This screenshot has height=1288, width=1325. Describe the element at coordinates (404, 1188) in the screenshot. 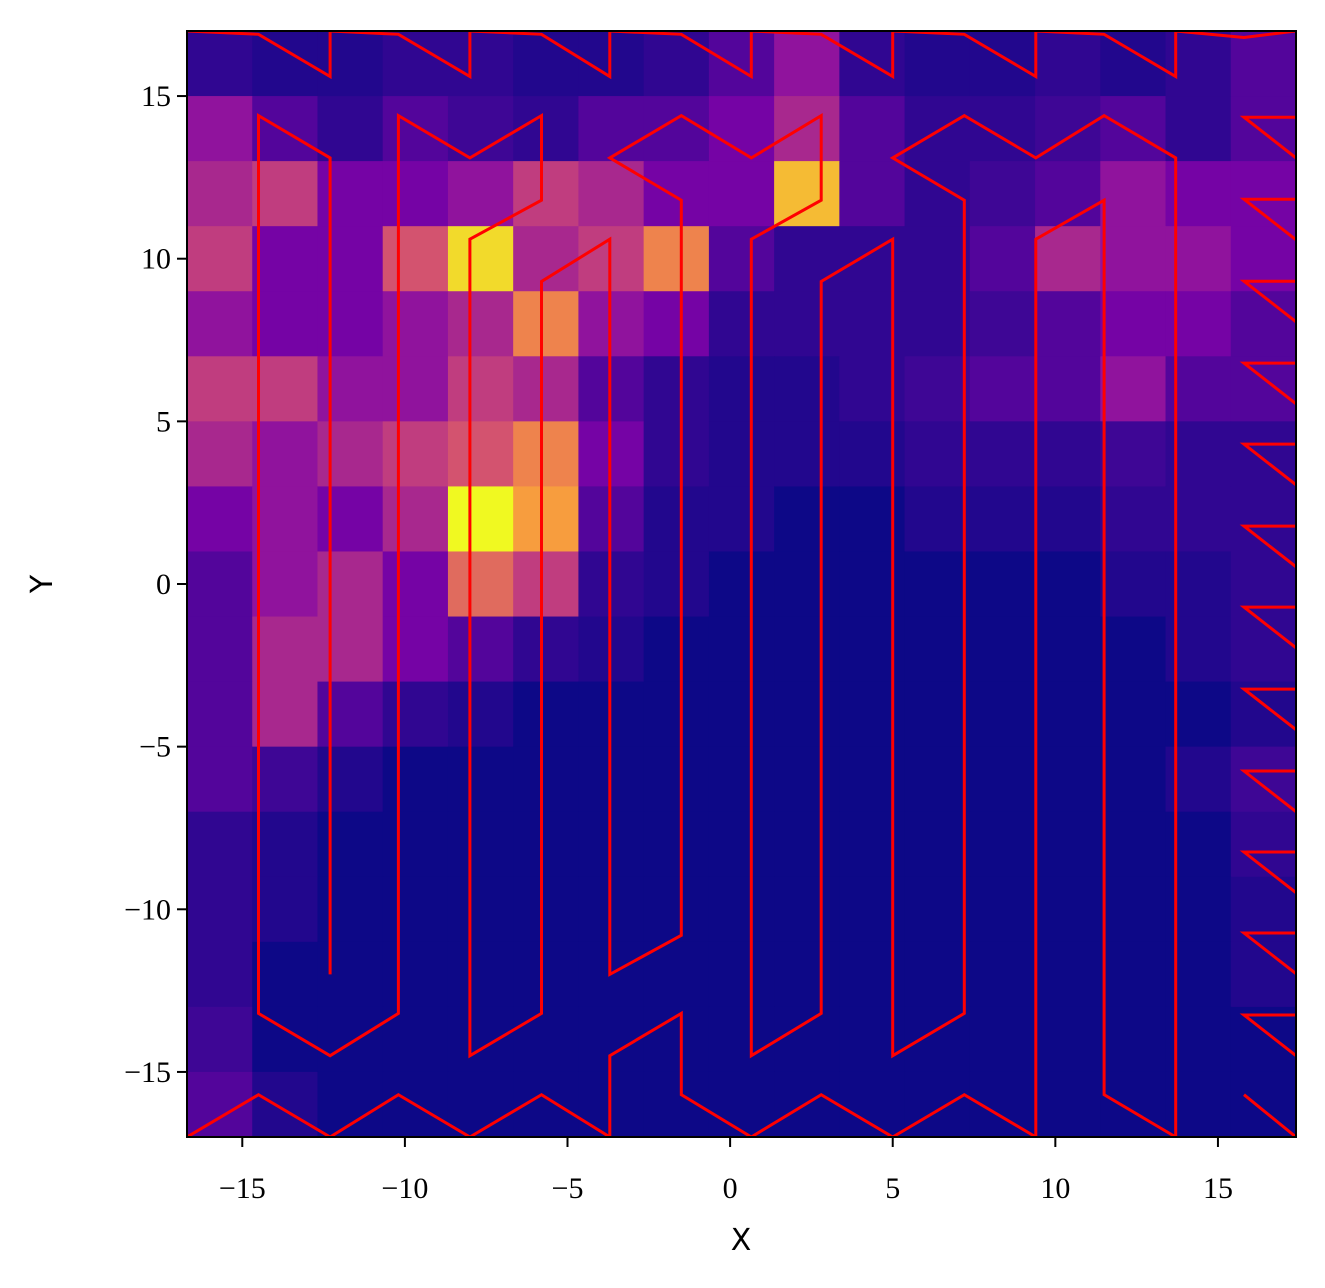

I see `x-tick-label: −10` at that location.